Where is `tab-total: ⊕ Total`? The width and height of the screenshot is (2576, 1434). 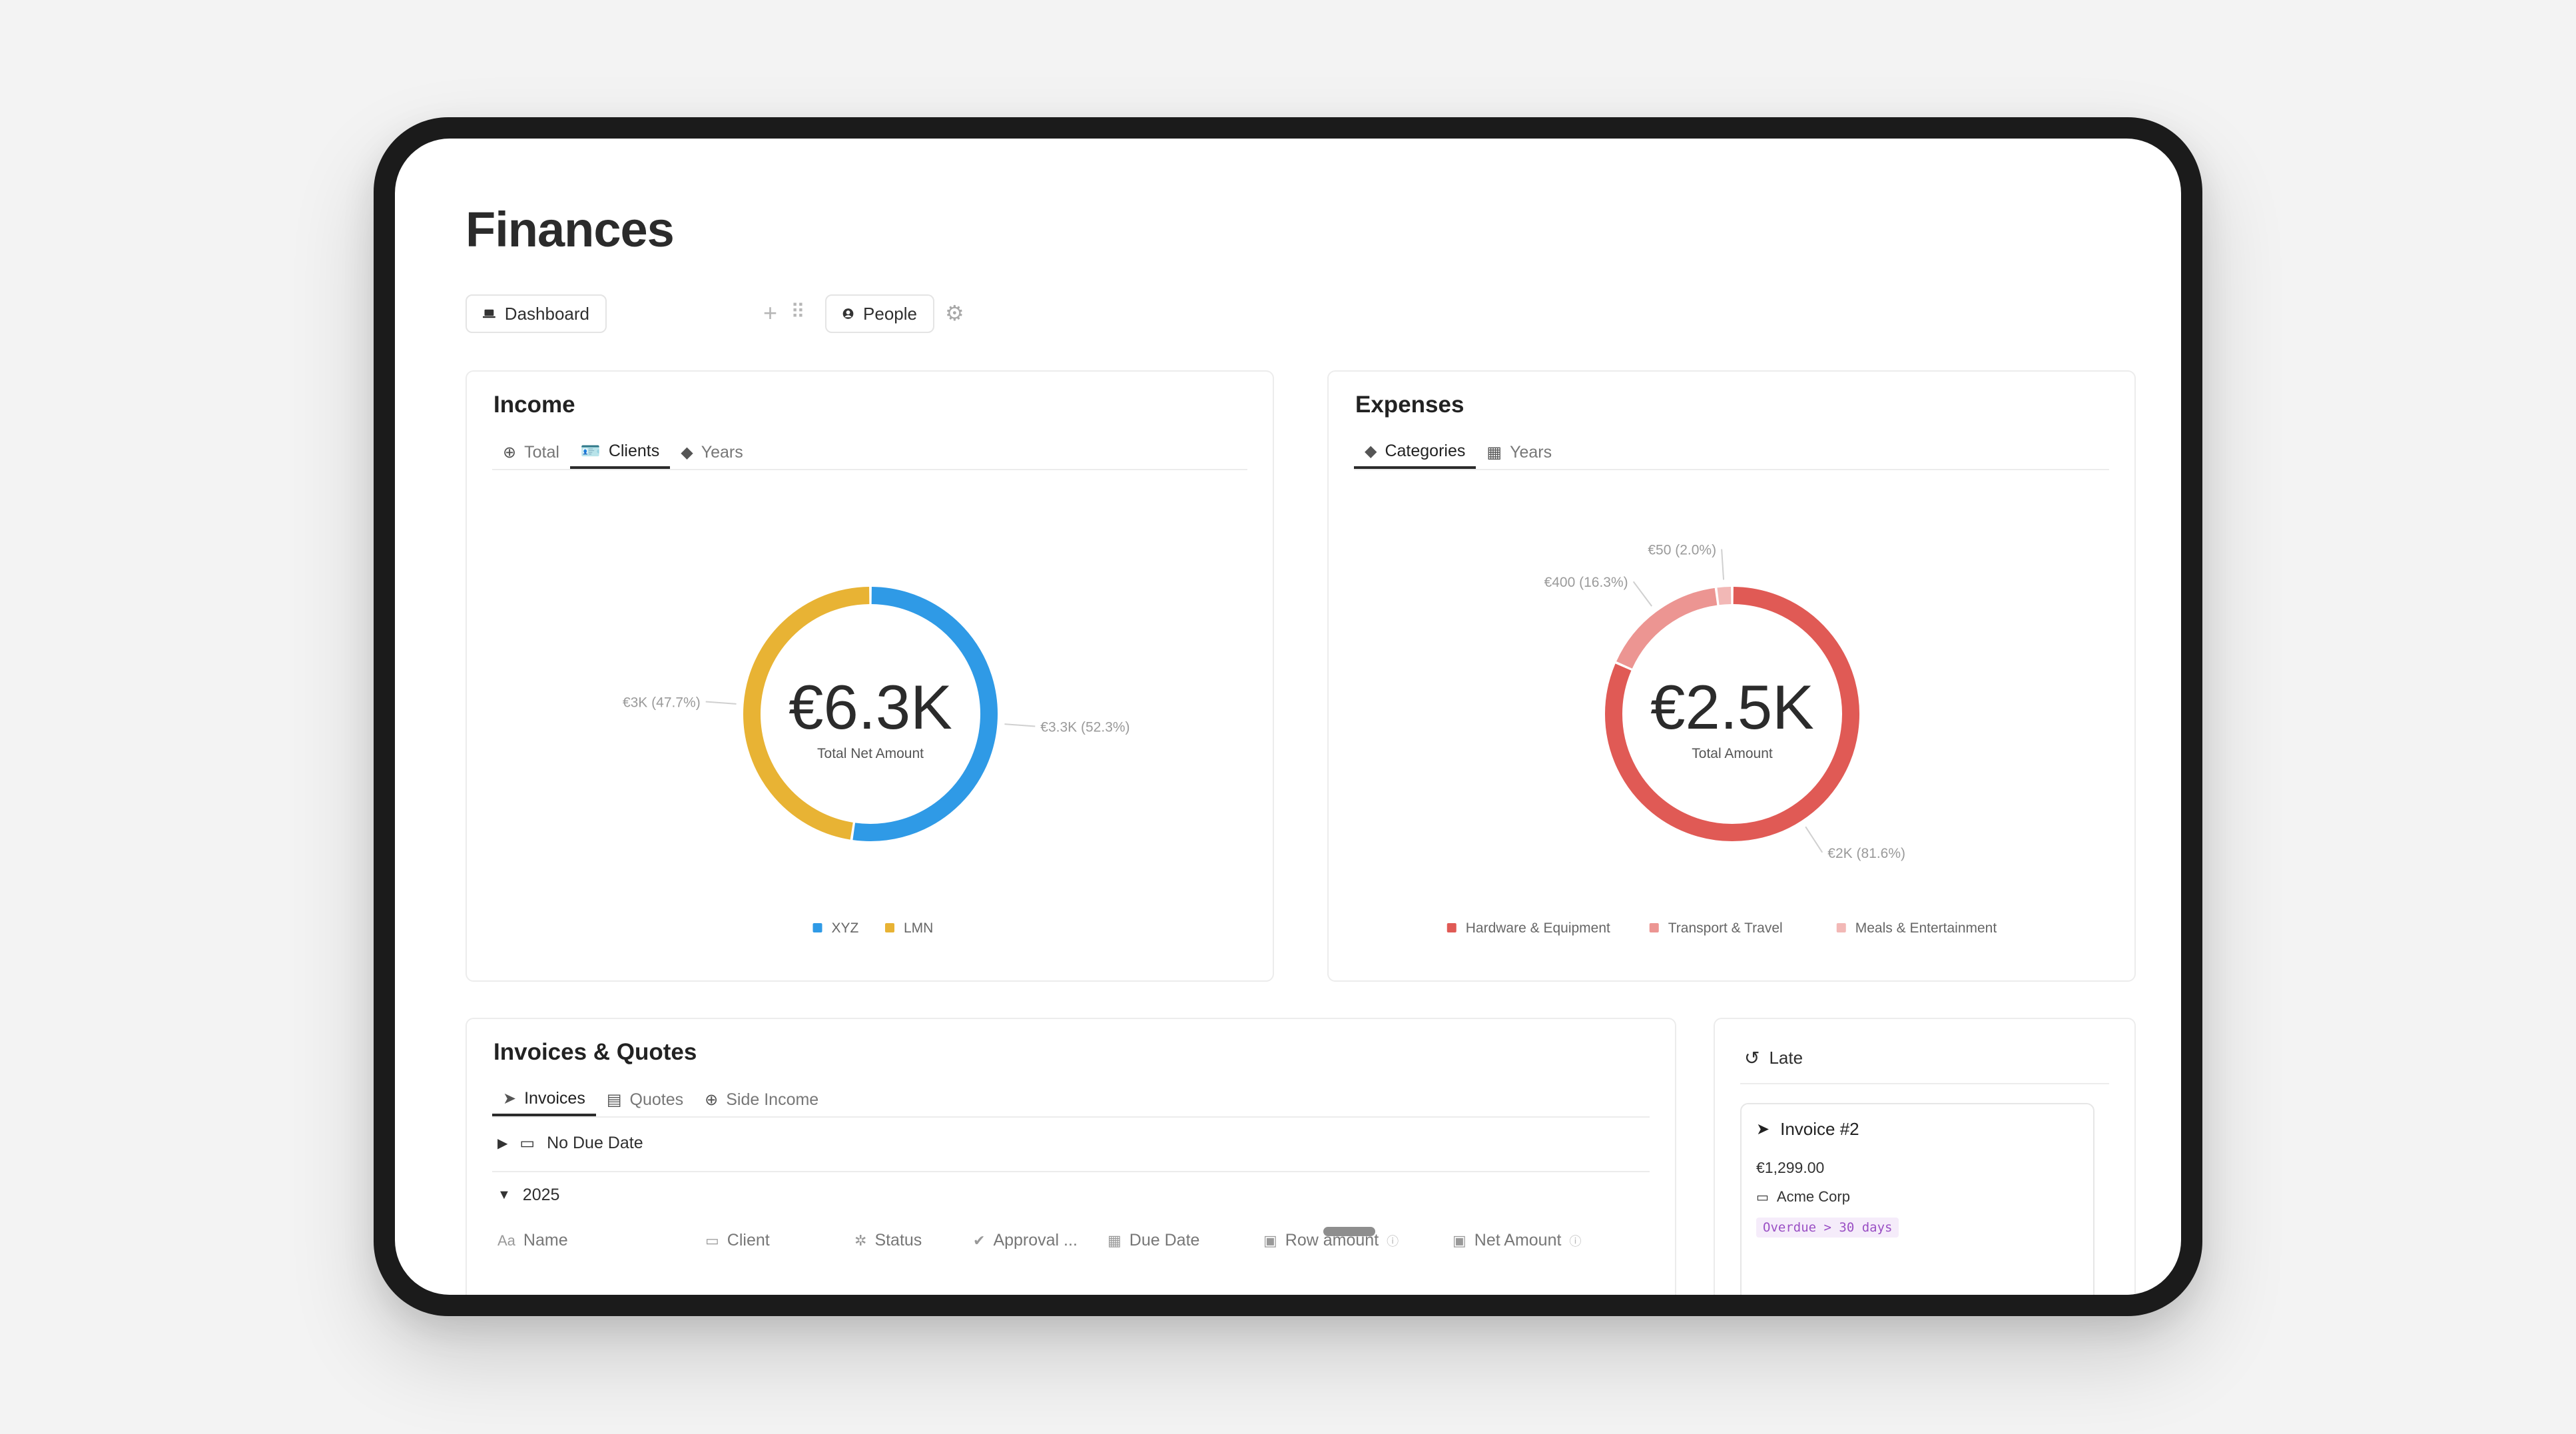 tab-total: ⊕ Total is located at coordinates (531, 453).